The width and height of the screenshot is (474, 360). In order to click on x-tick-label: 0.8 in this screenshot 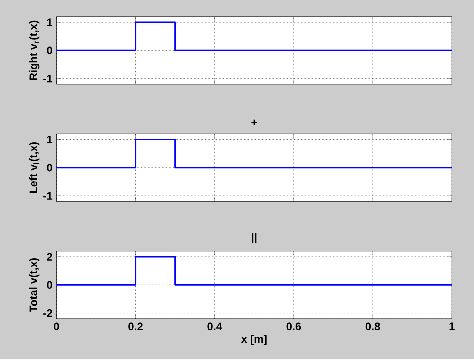, I will do `click(373, 326)`.